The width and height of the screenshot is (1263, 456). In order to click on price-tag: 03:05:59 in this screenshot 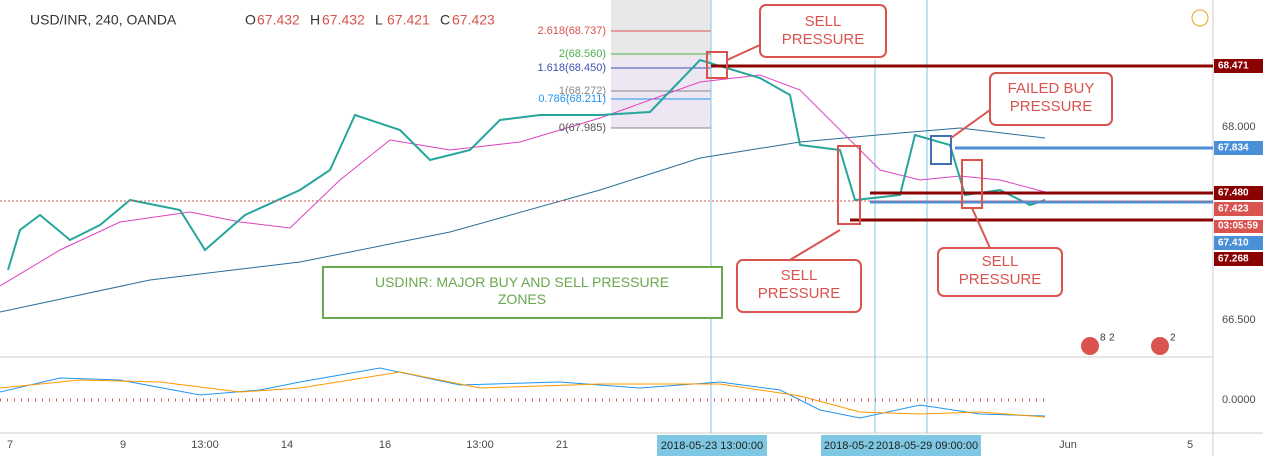, I will do `click(1238, 226)`.